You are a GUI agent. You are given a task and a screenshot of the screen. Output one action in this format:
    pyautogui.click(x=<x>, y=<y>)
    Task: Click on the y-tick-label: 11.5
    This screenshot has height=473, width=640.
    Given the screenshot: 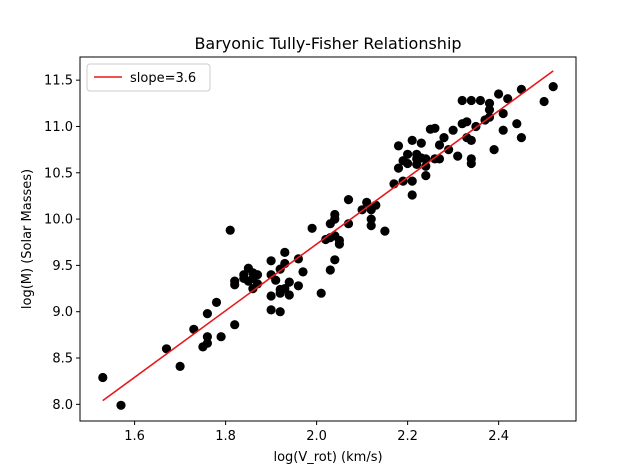 What is the action you would take?
    pyautogui.click(x=58, y=81)
    